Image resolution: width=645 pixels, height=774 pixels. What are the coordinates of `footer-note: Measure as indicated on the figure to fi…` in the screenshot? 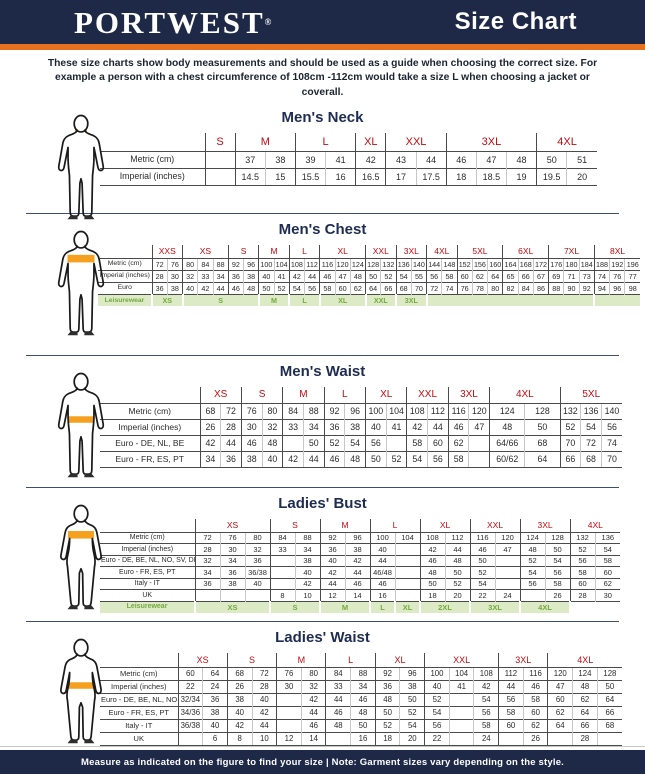 It's located at (322, 762).